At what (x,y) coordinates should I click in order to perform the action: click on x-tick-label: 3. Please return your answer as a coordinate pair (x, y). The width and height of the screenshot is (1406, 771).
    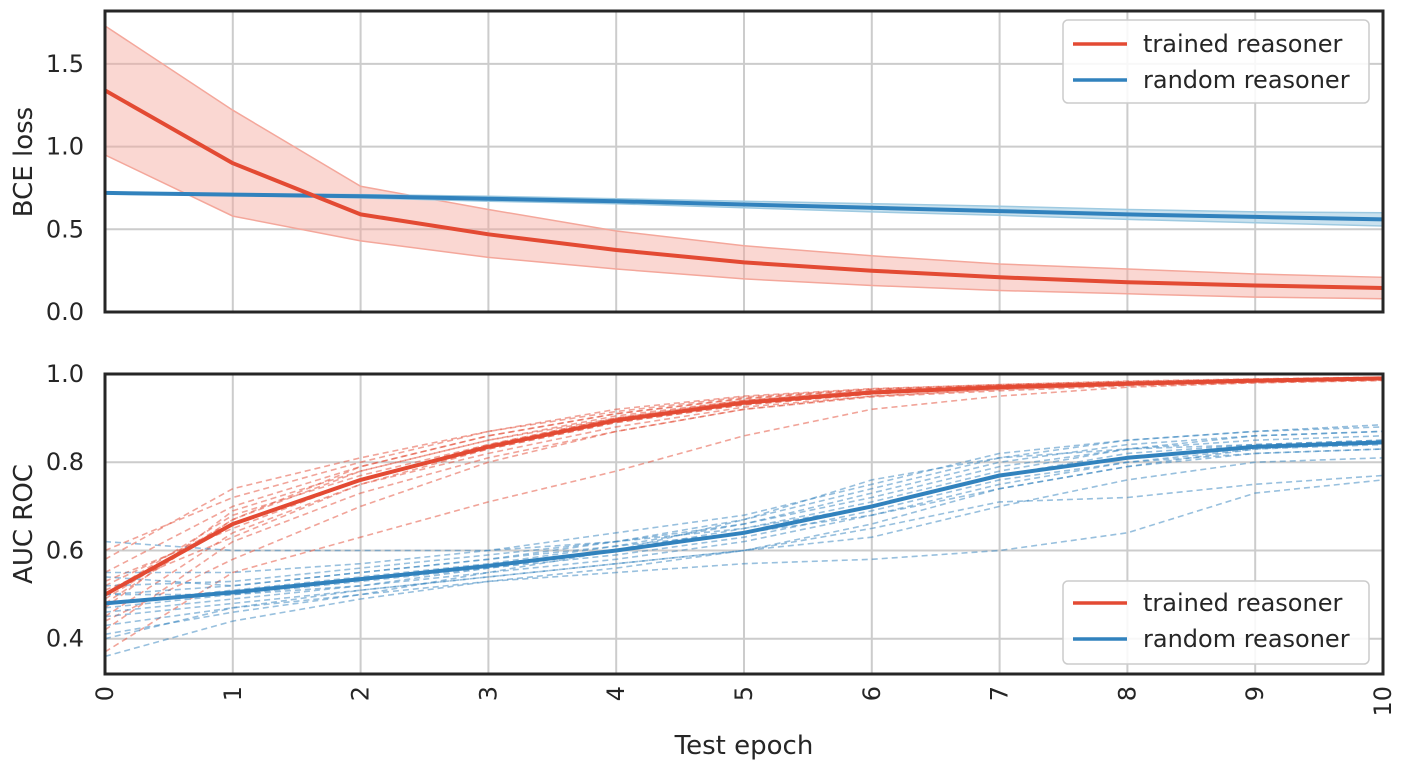
    Looking at the image, I should click on (488, 693).